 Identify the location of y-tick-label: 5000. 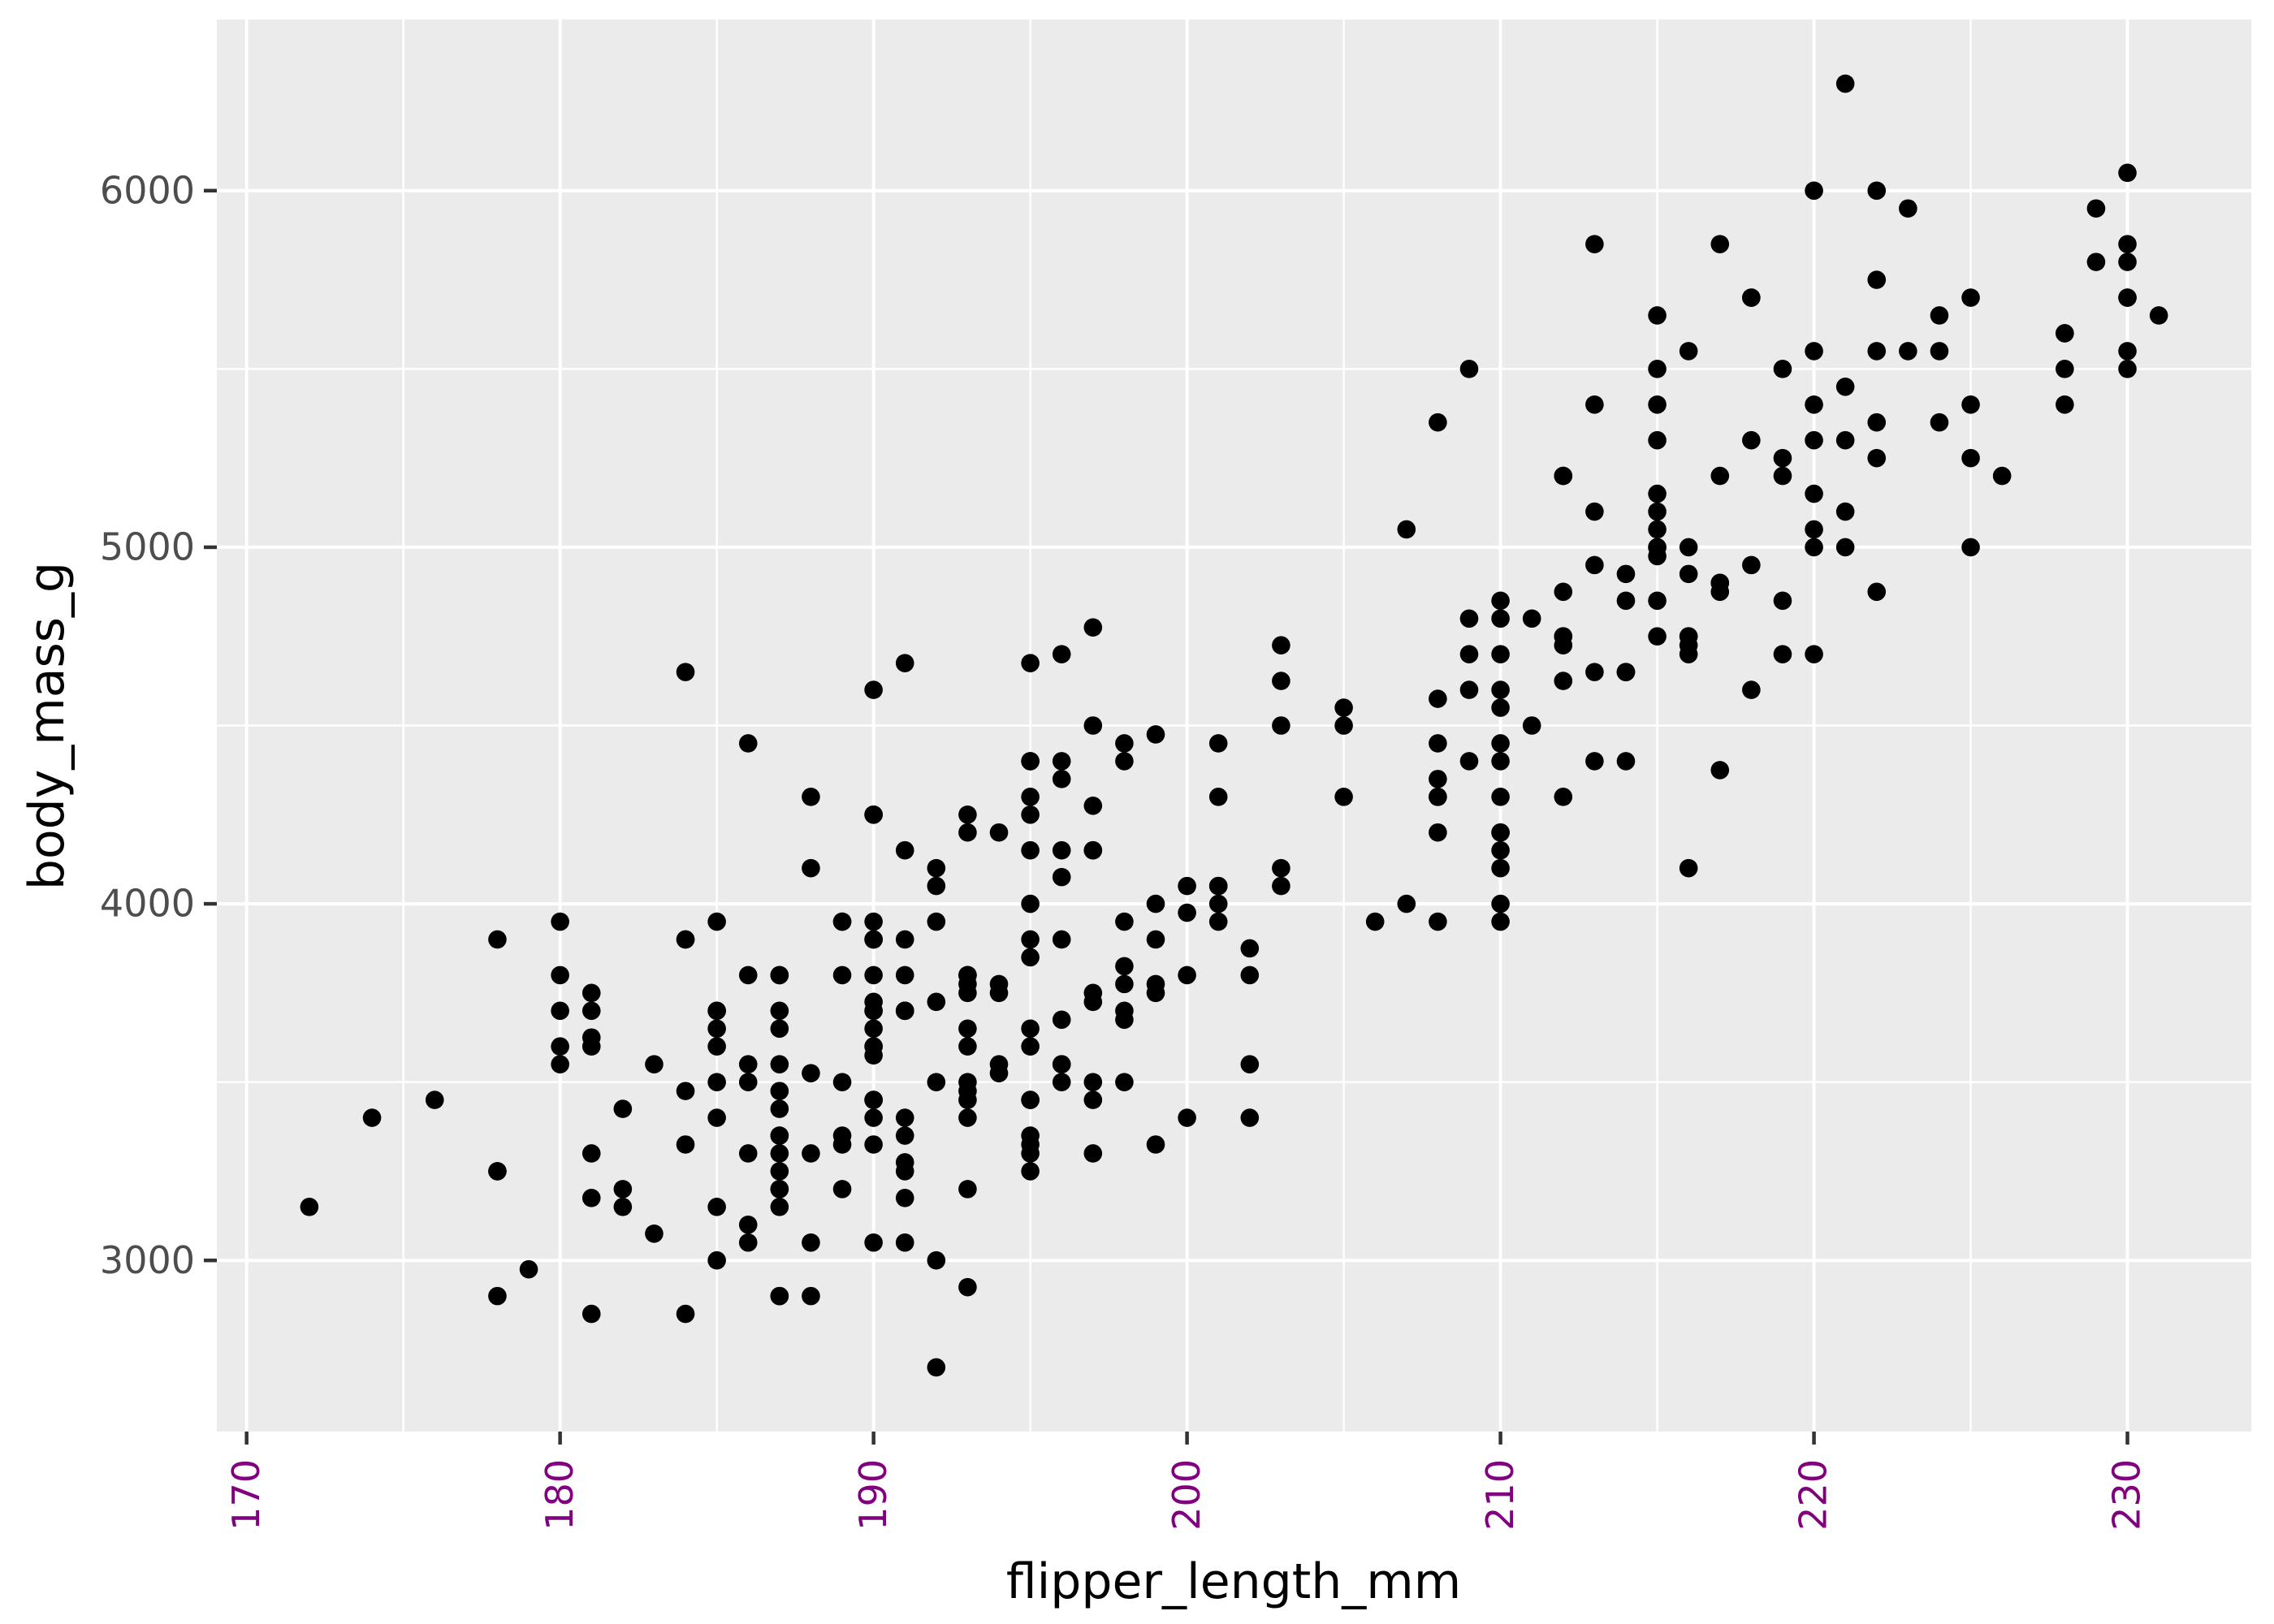
(147, 547).